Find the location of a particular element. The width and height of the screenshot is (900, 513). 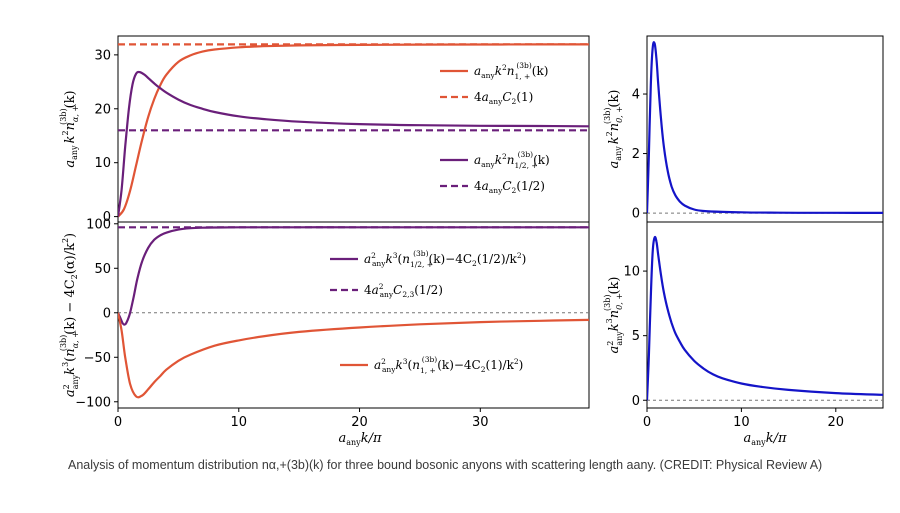

bottom-left-ytick-label: −100 is located at coordinates (93, 402).